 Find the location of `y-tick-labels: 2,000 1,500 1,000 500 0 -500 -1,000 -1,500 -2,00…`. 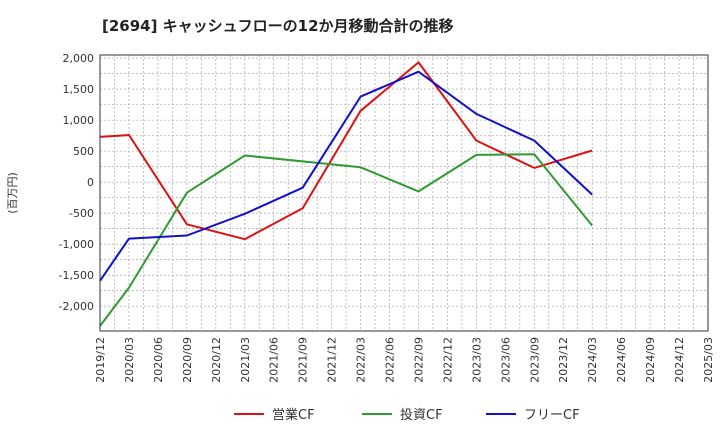

y-tick-labels: 2,000 1,500 1,000 500 0 -500 -1,000 -1,500 -2,00… is located at coordinates (76, 182).